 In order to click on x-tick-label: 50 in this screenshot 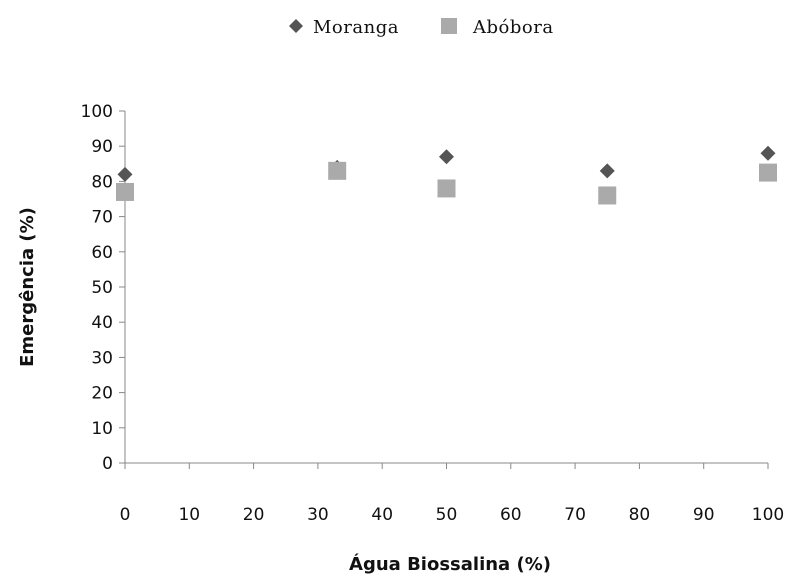, I will do `click(447, 515)`.